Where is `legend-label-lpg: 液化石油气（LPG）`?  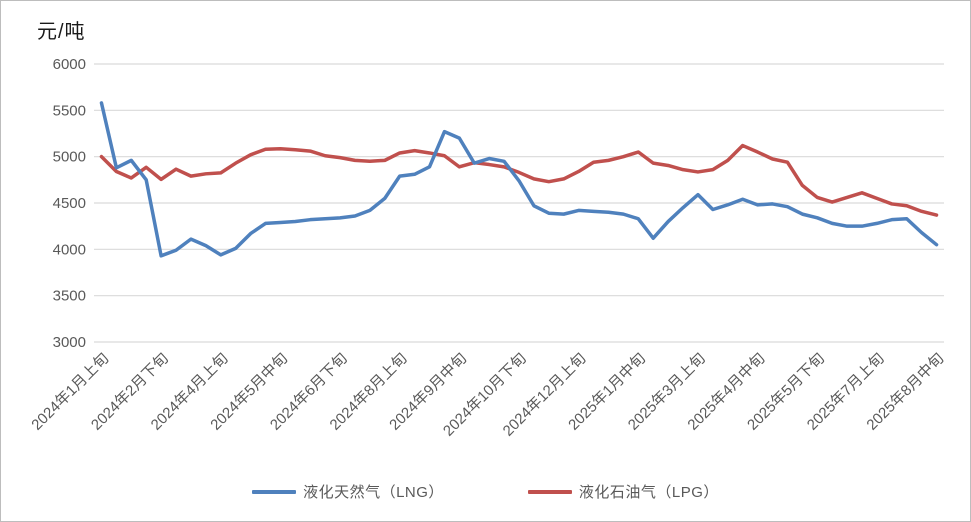 legend-label-lpg: 液化石油气（LPG） is located at coordinates (648, 492).